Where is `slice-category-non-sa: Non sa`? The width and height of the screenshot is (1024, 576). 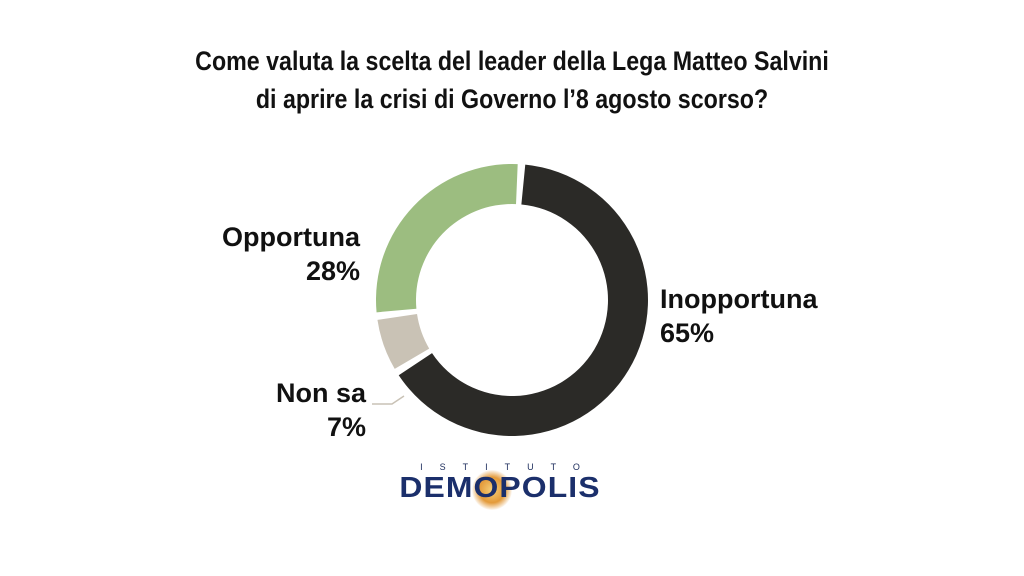 slice-category-non-sa: Non sa is located at coordinates (320, 393).